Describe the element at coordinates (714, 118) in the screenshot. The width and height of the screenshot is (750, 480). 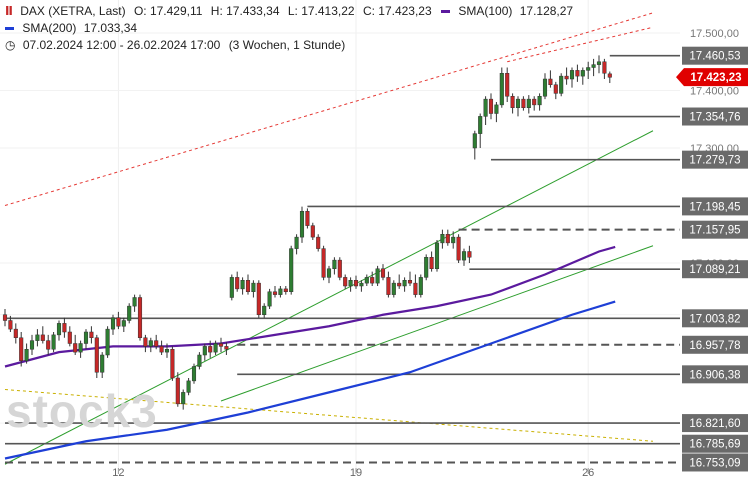
I see `level-tag-label: 17.354,76` at that location.